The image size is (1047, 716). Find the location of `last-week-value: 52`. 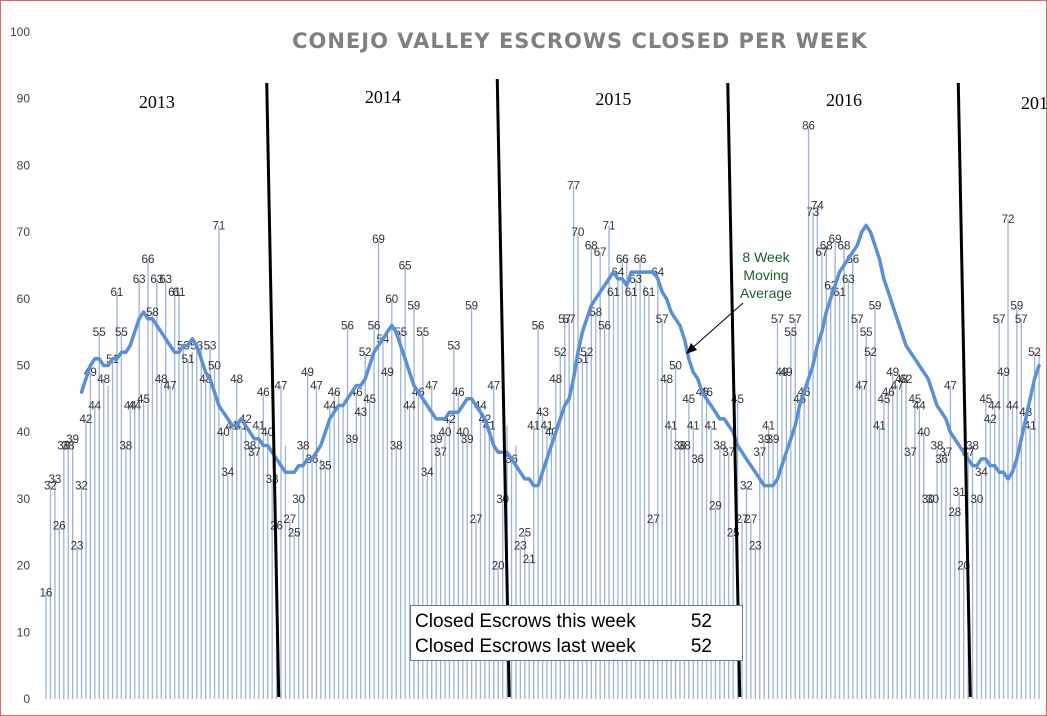

last-week-value: 52 is located at coordinates (701, 646).